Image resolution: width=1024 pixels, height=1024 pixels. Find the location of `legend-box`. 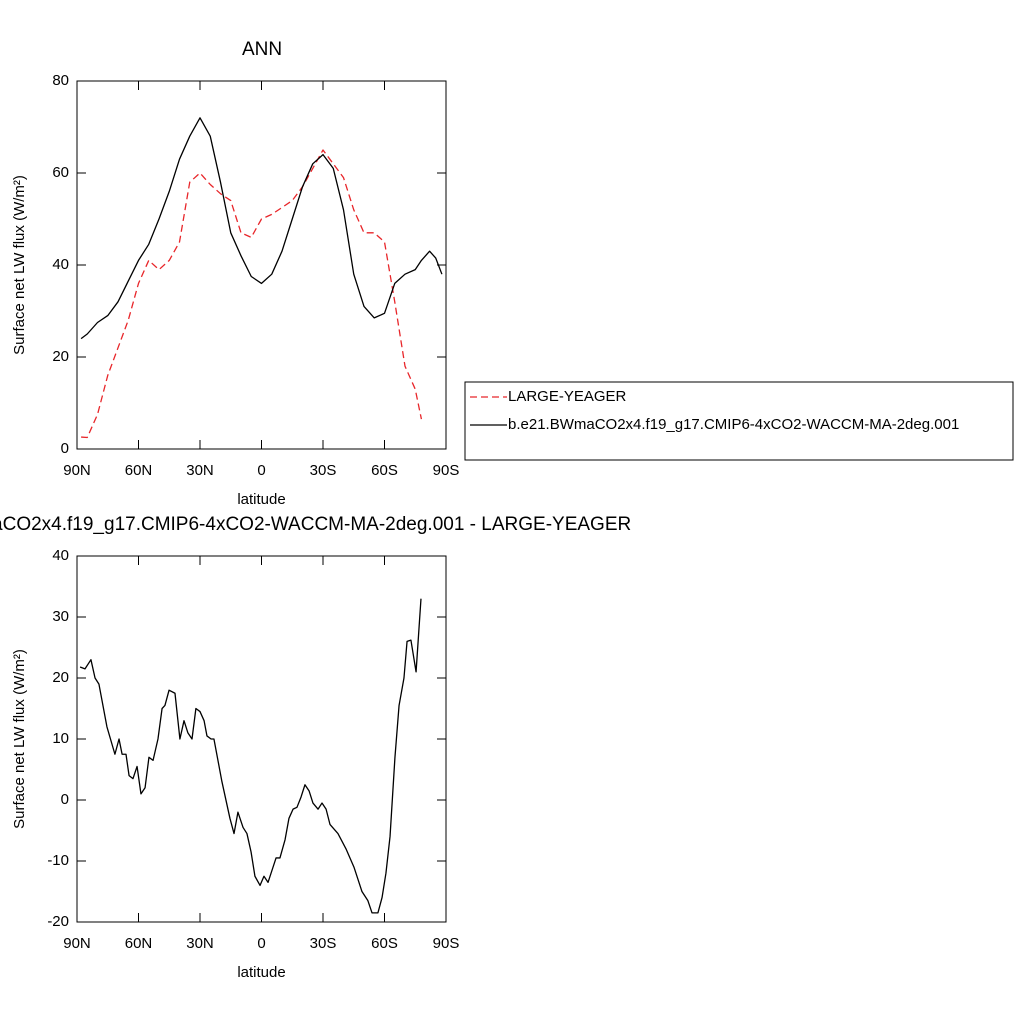

legend-box is located at coordinates (739, 421).